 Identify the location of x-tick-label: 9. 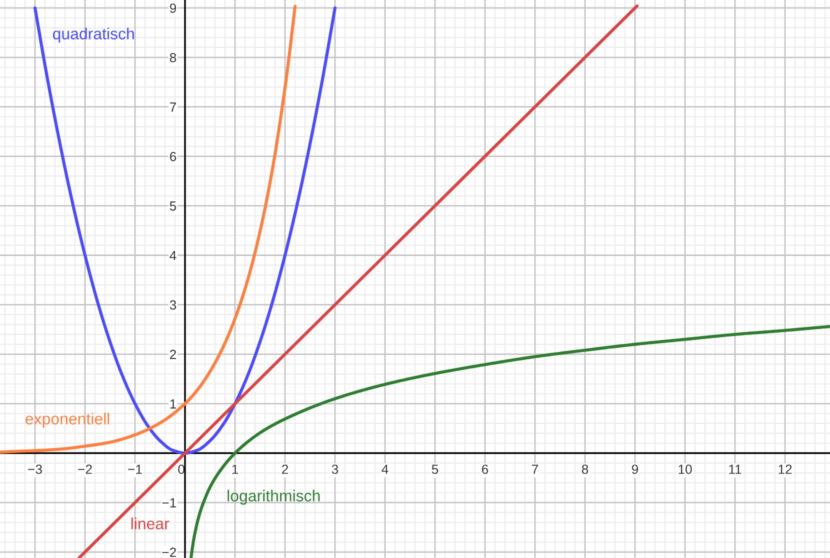
(635, 469).